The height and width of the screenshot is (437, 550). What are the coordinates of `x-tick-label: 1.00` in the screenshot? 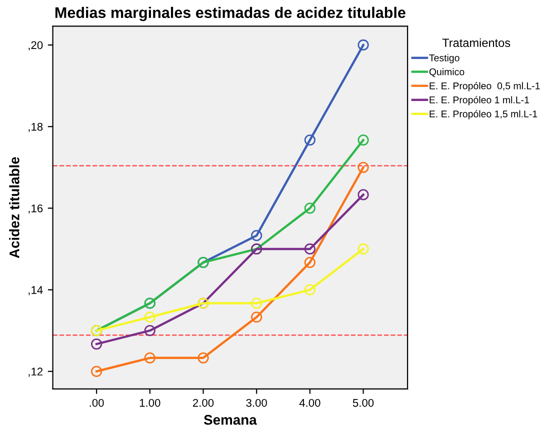 It's located at (150, 402).